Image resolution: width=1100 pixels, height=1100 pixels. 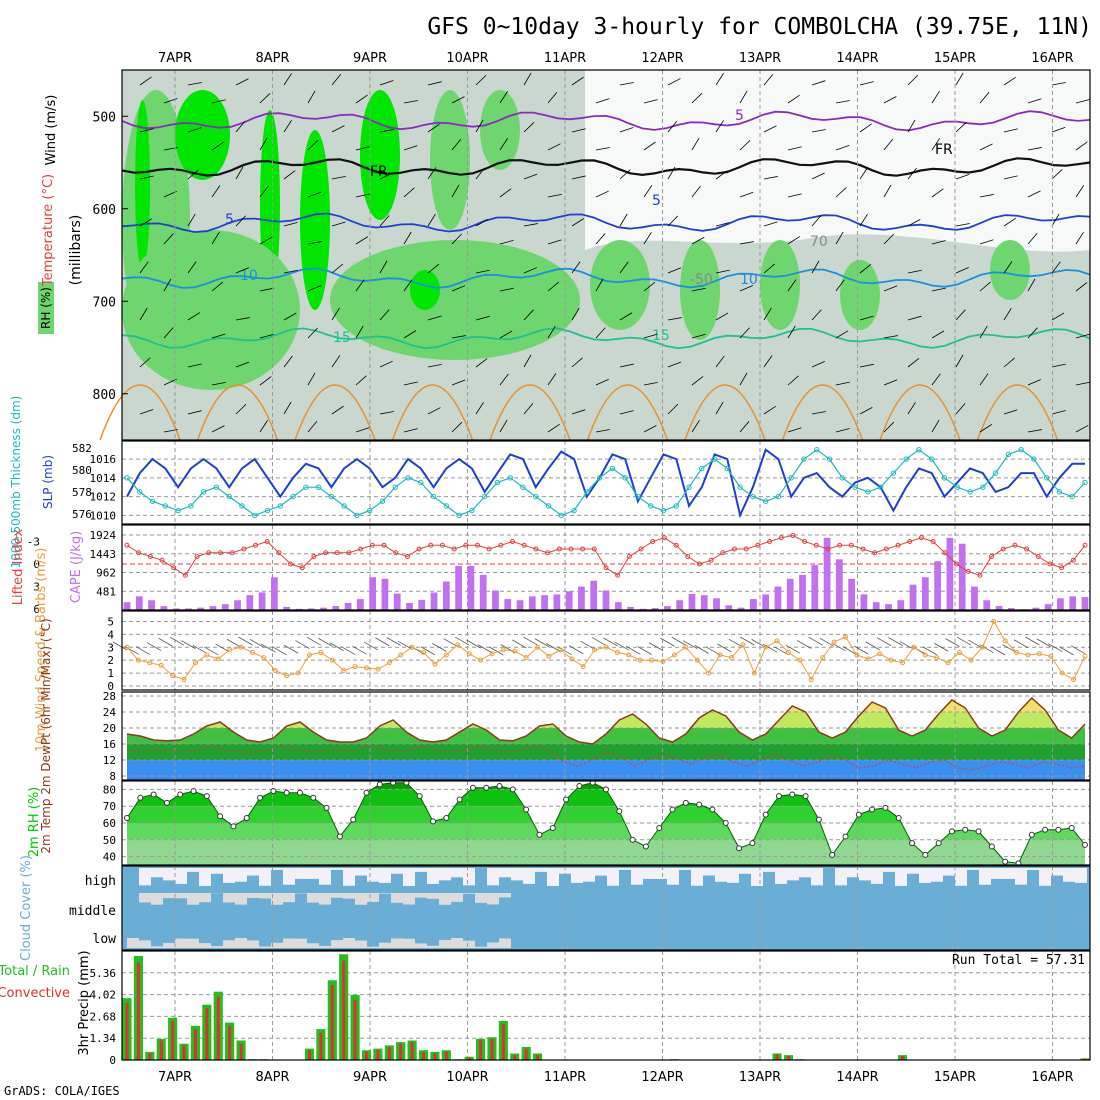 What do you see at coordinates (110, 647) in the screenshot?
I see `wind-tick-label: 3` at bounding box center [110, 647].